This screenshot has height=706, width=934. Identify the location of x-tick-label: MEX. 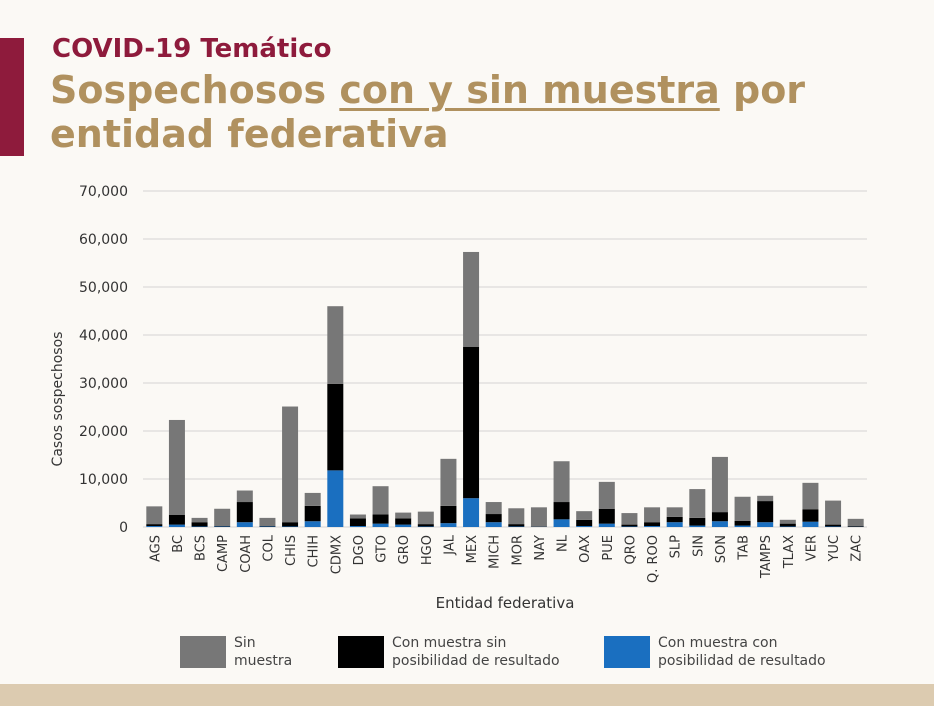
(472, 549).